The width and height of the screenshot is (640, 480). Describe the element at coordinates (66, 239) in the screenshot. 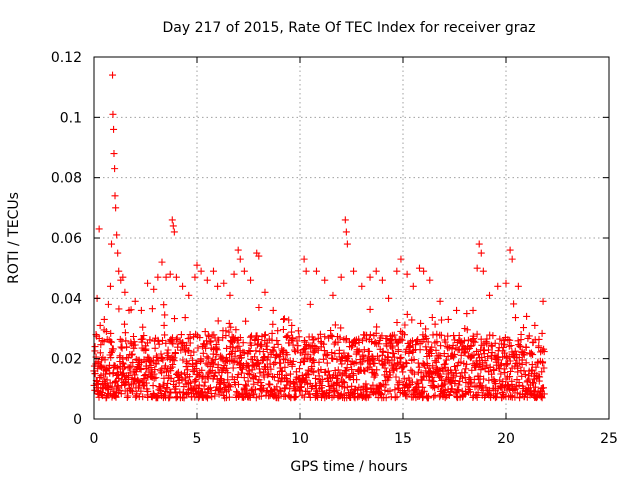

I see `y-tick-label: 0.06` at that location.